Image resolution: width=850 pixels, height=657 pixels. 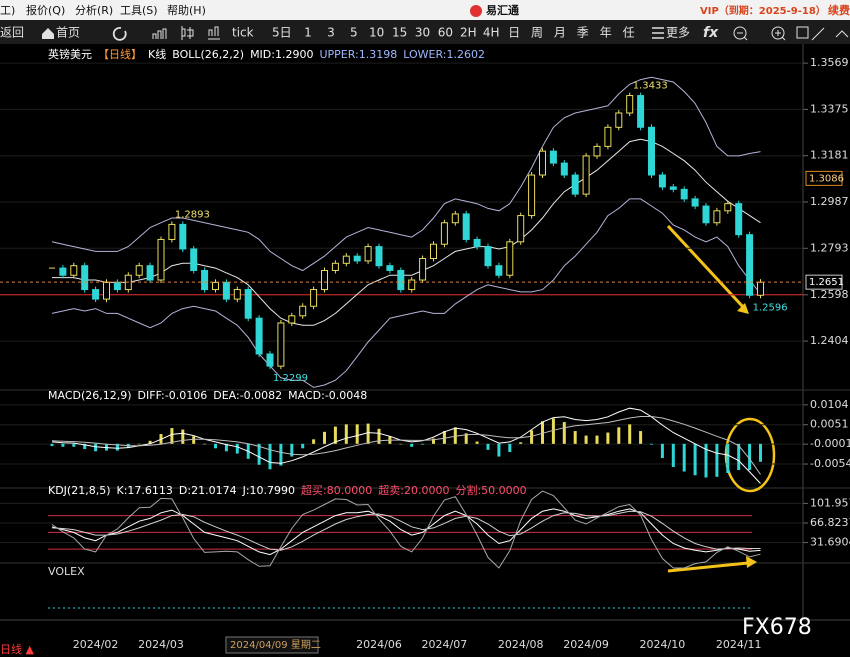 I want to click on x-tick-label: 2024/09, so click(x=586, y=644).